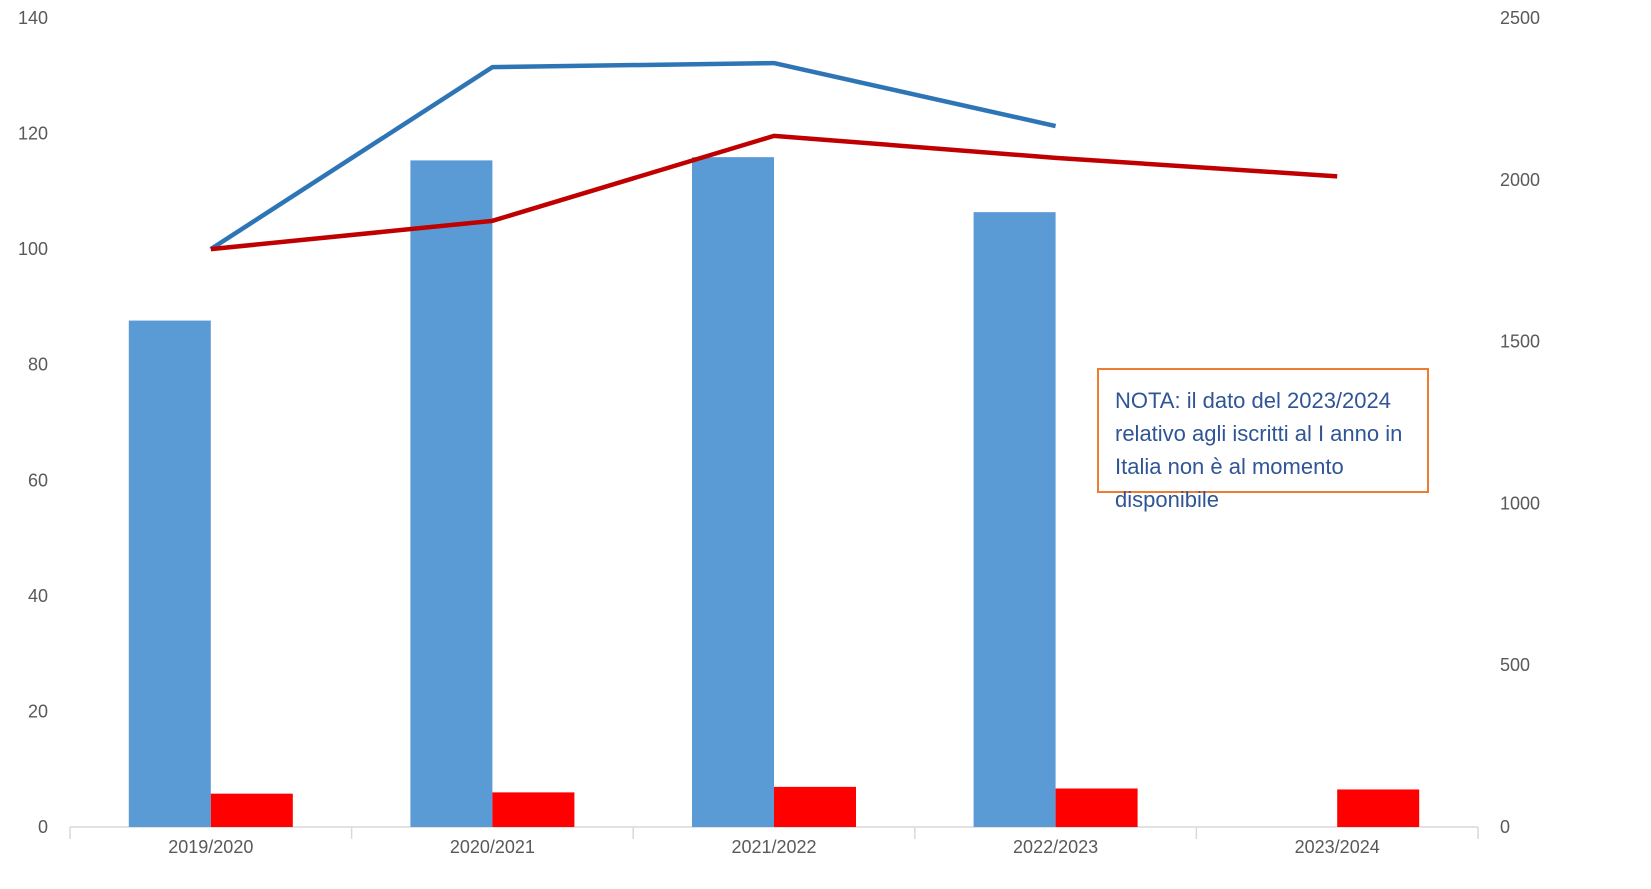  Describe the element at coordinates (251, 810) in the screenshot. I see `bar-series-2-2019/2020` at that location.